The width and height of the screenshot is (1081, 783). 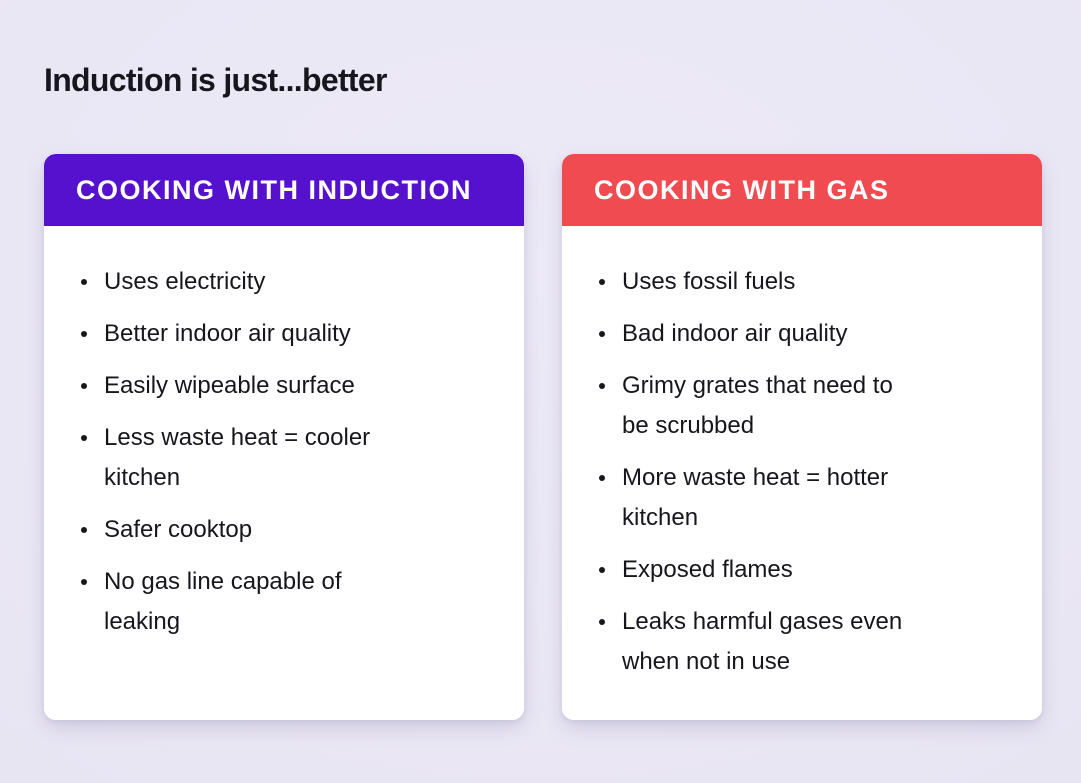 What do you see at coordinates (735, 333) in the screenshot?
I see `list-item-text: Bad indoor air quality` at bounding box center [735, 333].